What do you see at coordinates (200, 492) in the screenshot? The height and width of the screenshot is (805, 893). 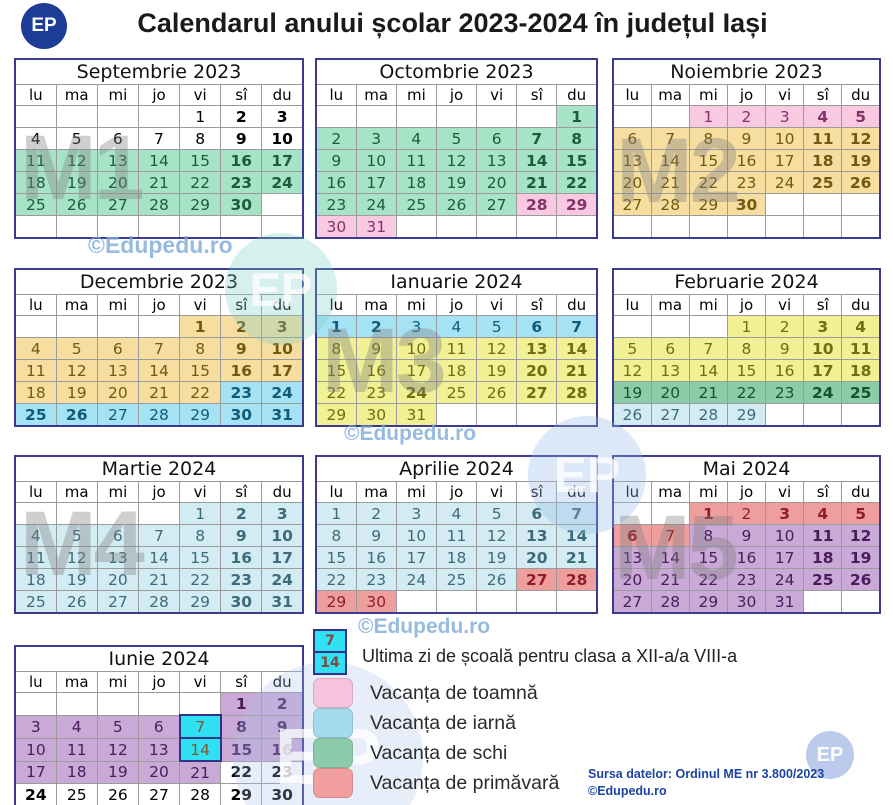 I see `weekday-header: vi` at bounding box center [200, 492].